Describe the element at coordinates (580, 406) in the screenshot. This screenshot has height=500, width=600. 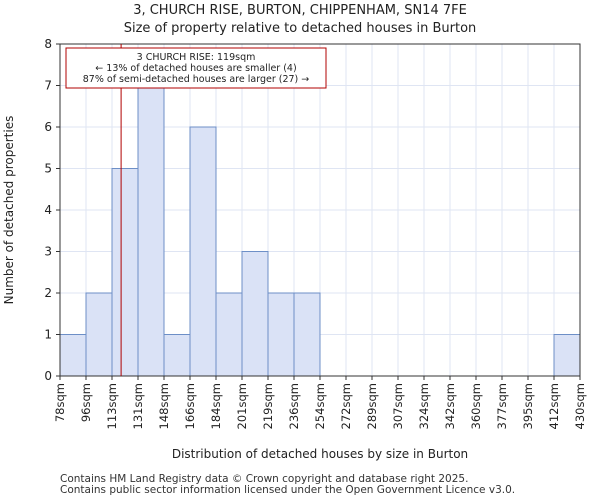
I see `x-tick-label: 430sqm` at that location.